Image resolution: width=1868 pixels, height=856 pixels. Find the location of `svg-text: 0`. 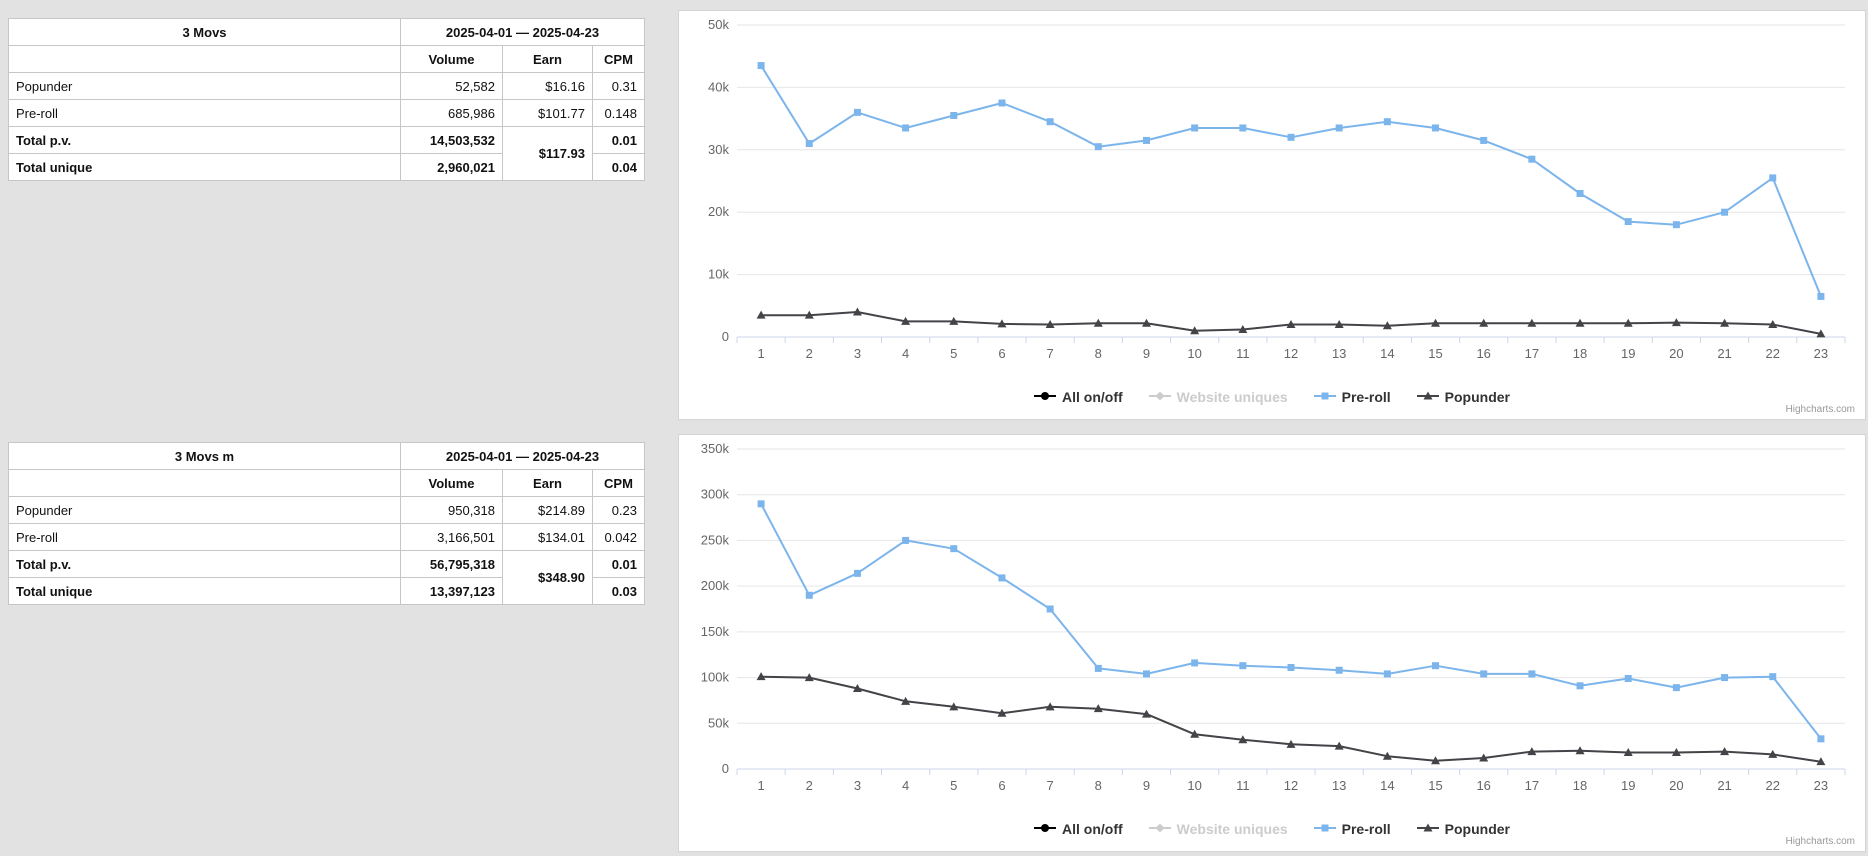

svg-text: 0 is located at coordinates (725, 768).